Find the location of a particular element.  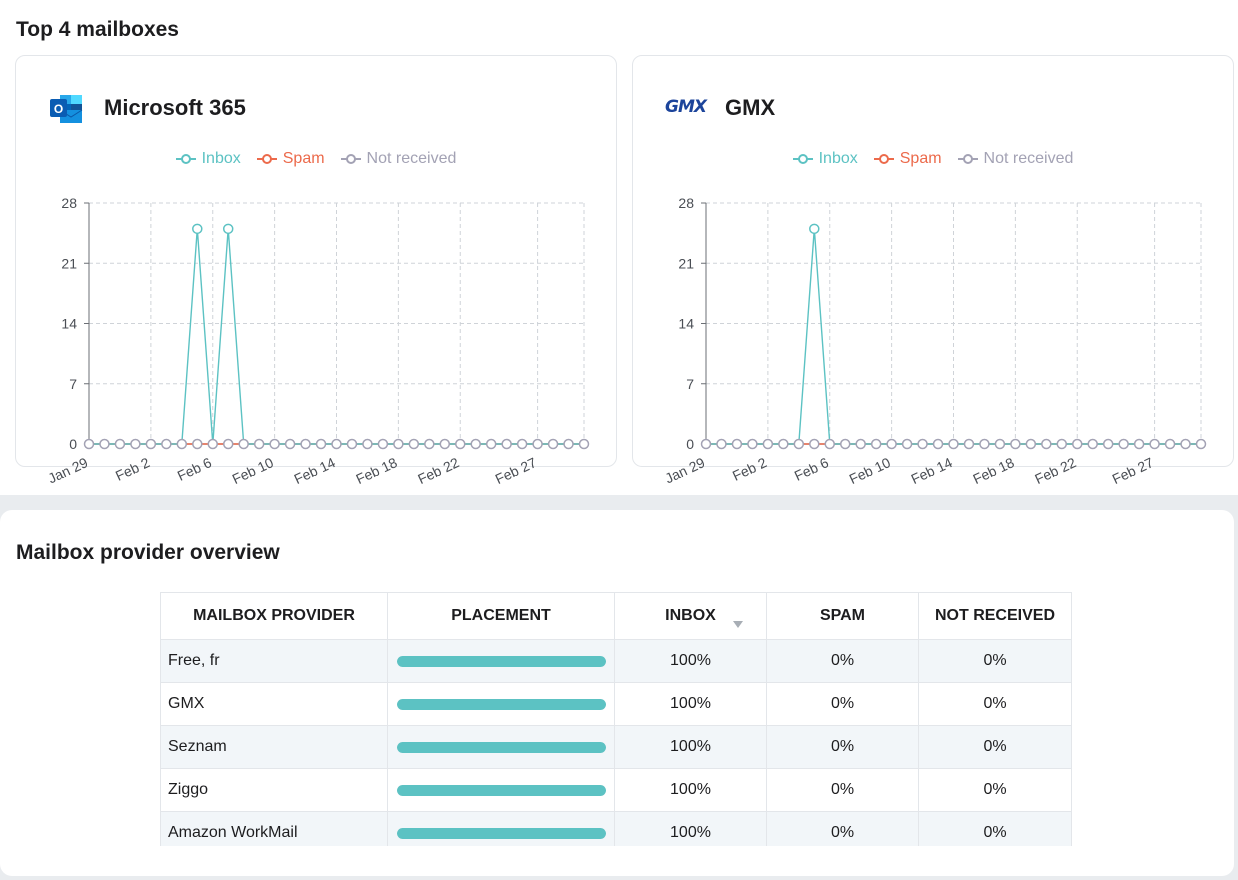

card-header: GMX GMX is located at coordinates (720, 108).